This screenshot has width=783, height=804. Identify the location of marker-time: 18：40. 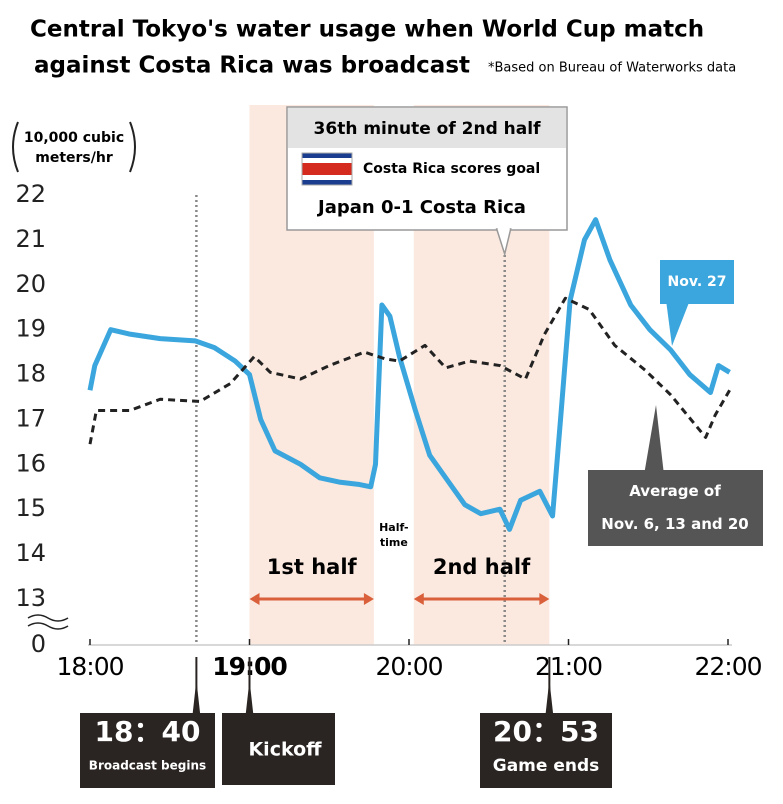
(148, 731).